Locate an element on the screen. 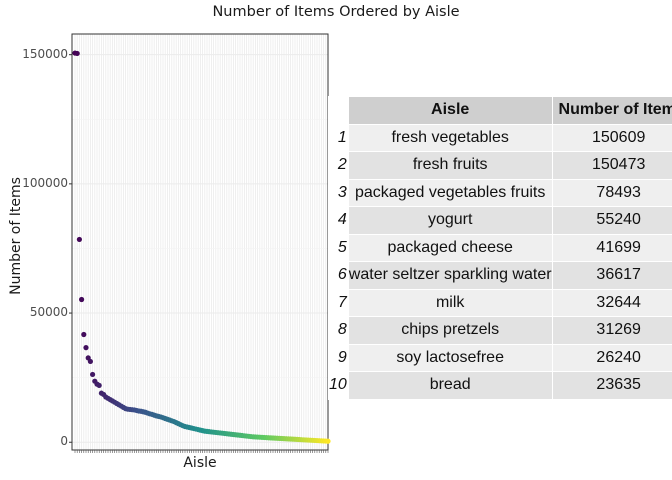 This screenshot has width=672, height=480. table-row: 5 packaged cheese 41699 is located at coordinates (500, 247).